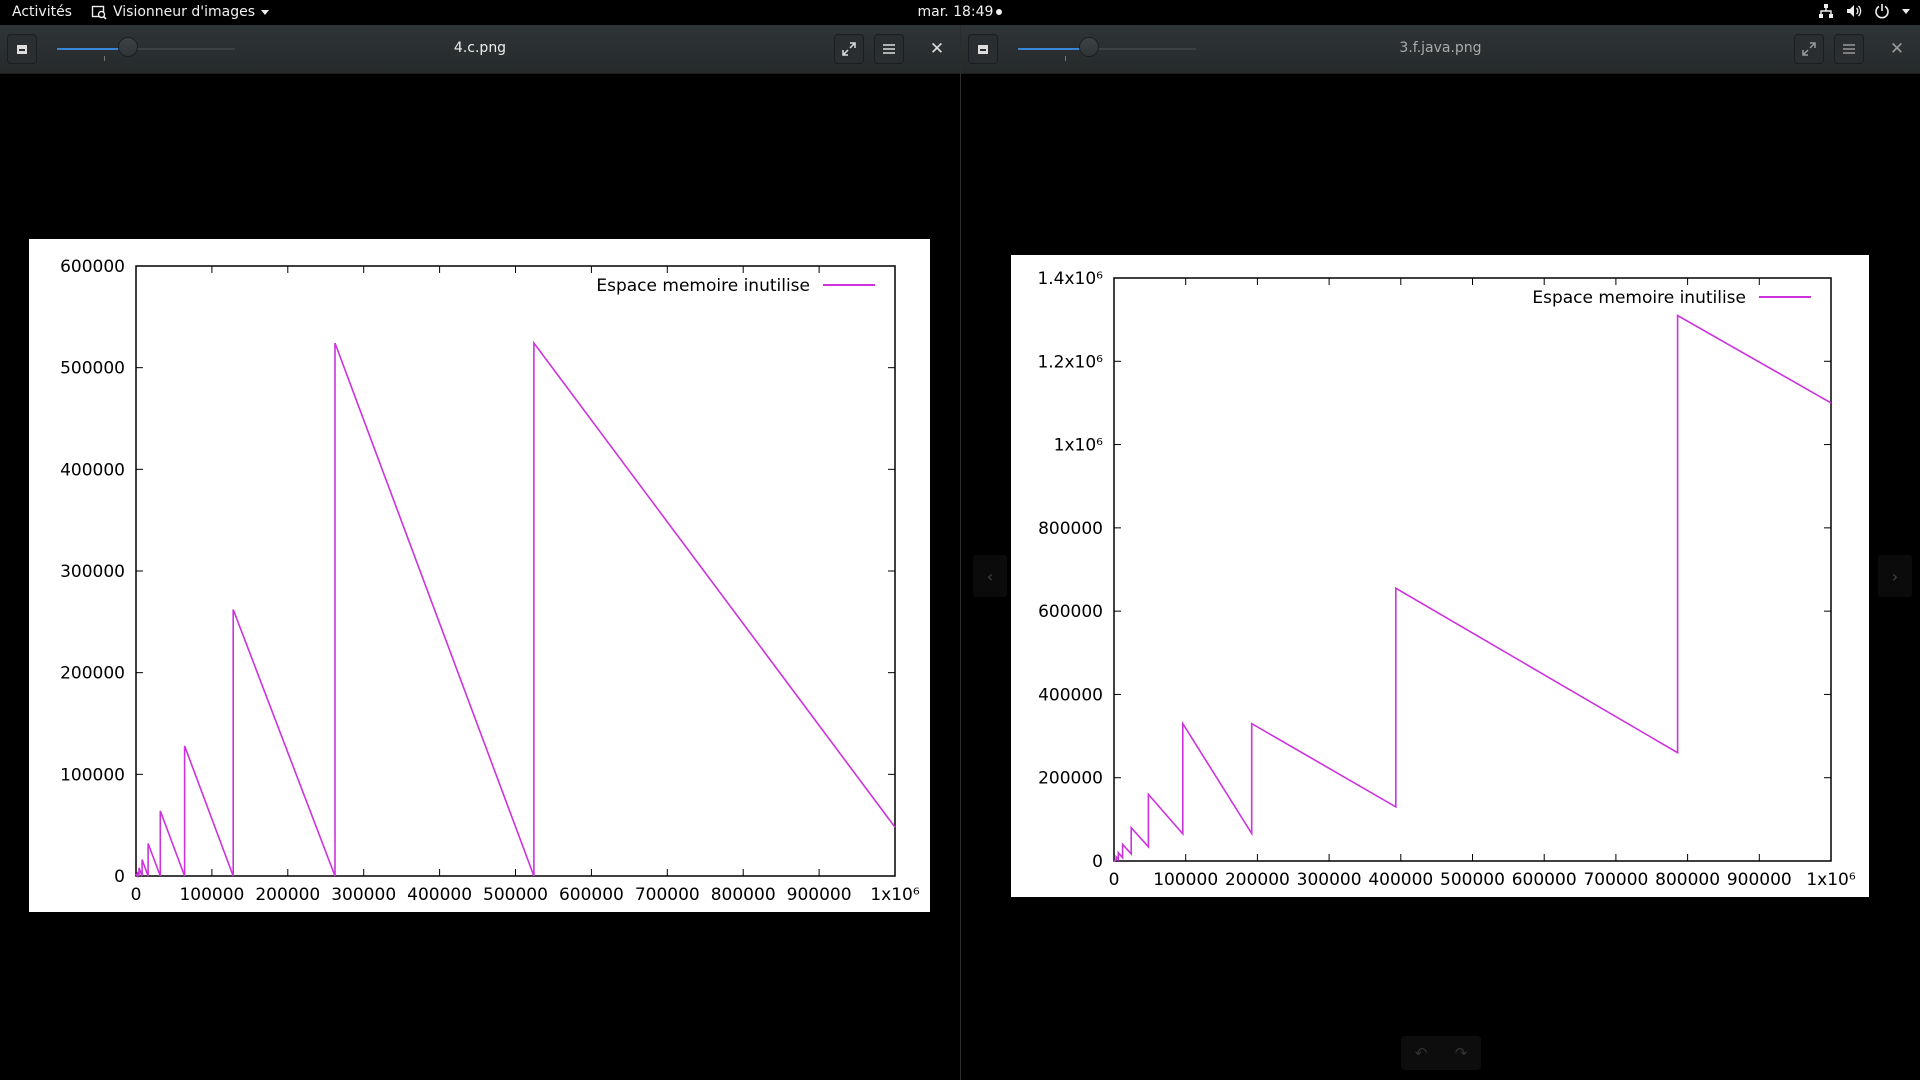 This screenshot has height=1080, width=1920. Describe the element at coordinates (99, 12) in the screenshot. I see `image-viewer-icon` at that location.